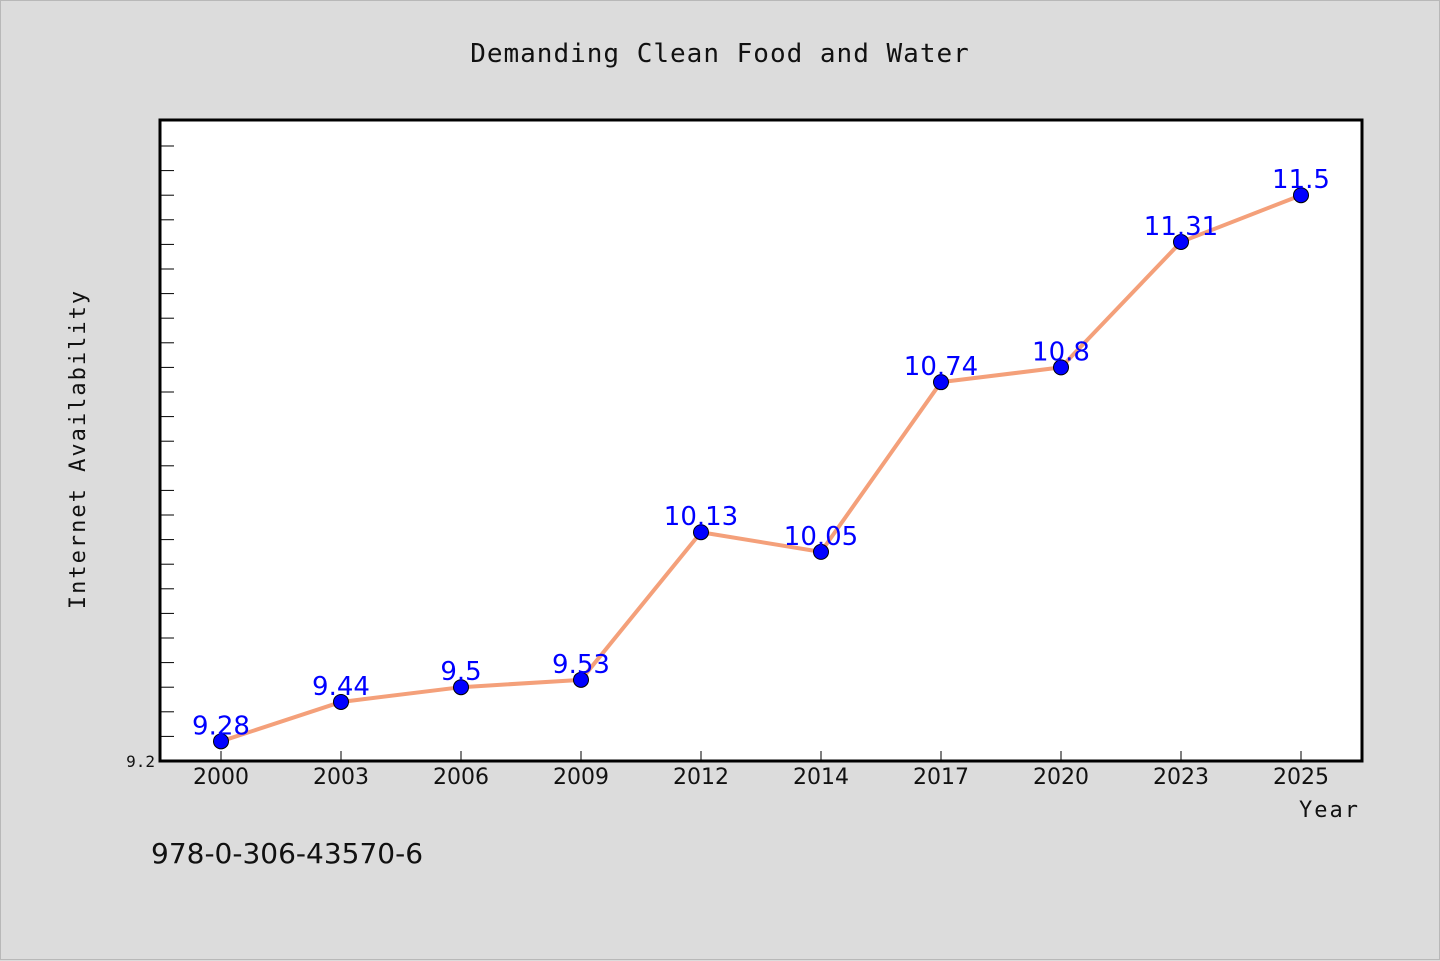  Describe the element at coordinates (581, 665) in the screenshot. I see `data-label: 9.53` at that location.